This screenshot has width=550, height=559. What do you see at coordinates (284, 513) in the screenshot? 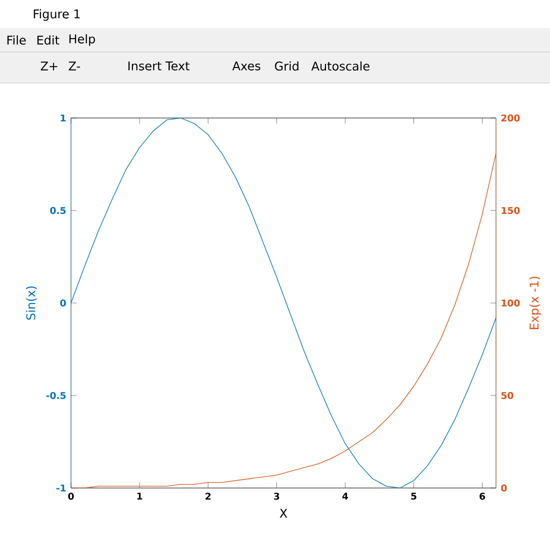
I see `x-axis-title: X` at bounding box center [284, 513].